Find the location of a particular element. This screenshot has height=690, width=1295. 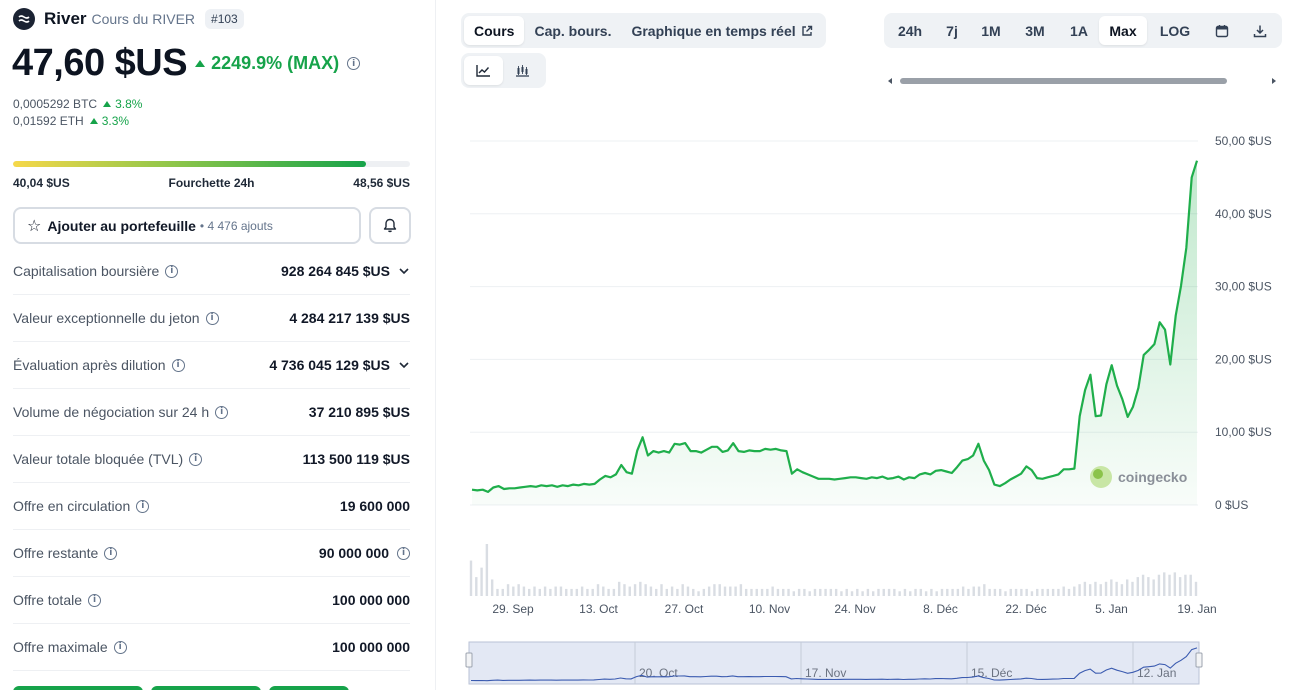

star-icon: ☆ is located at coordinates (34, 226).